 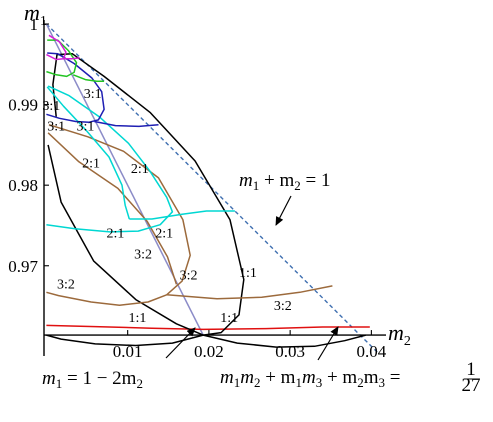 I want to click on ratio-label-13: 1:1, so click(x=137, y=318).